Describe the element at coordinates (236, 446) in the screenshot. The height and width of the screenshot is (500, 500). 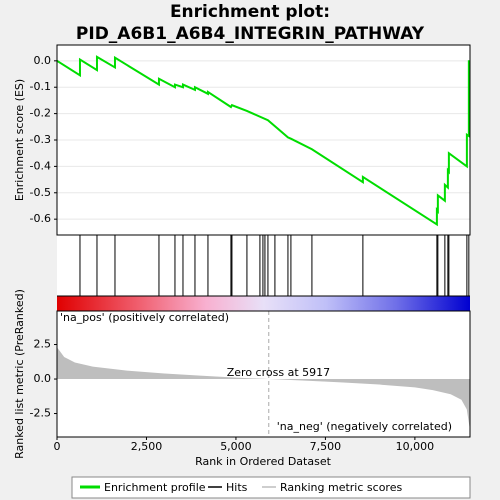
I see `x-tick-label: 5,000` at that location.